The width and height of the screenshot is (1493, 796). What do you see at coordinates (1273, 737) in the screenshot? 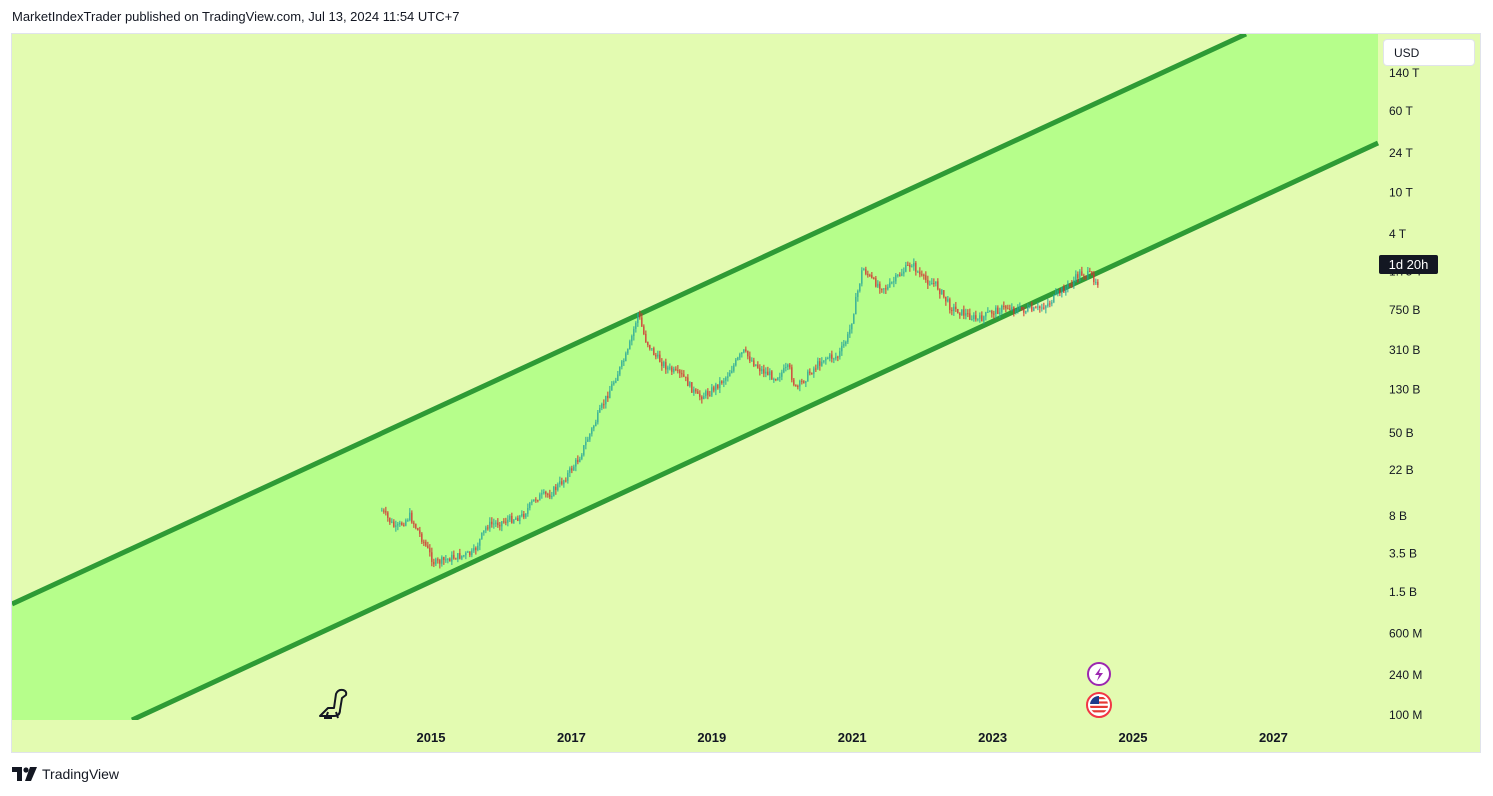
I see `x-tick-label: 2027` at bounding box center [1273, 737].